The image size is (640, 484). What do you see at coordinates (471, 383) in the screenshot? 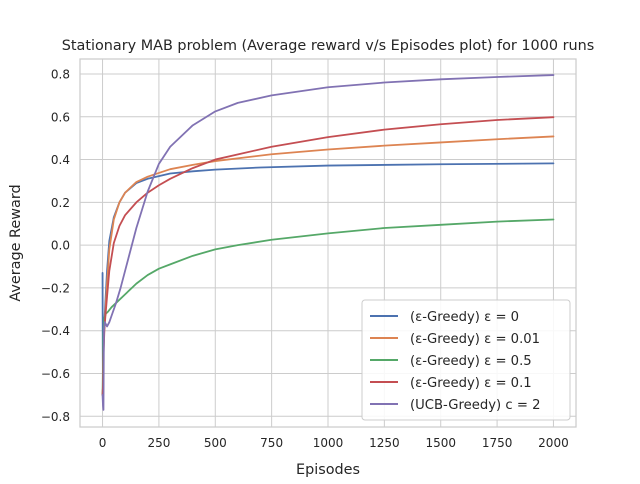
I see `legend-label-3: (ε-Greedy) ε = 0.1` at bounding box center [471, 383].